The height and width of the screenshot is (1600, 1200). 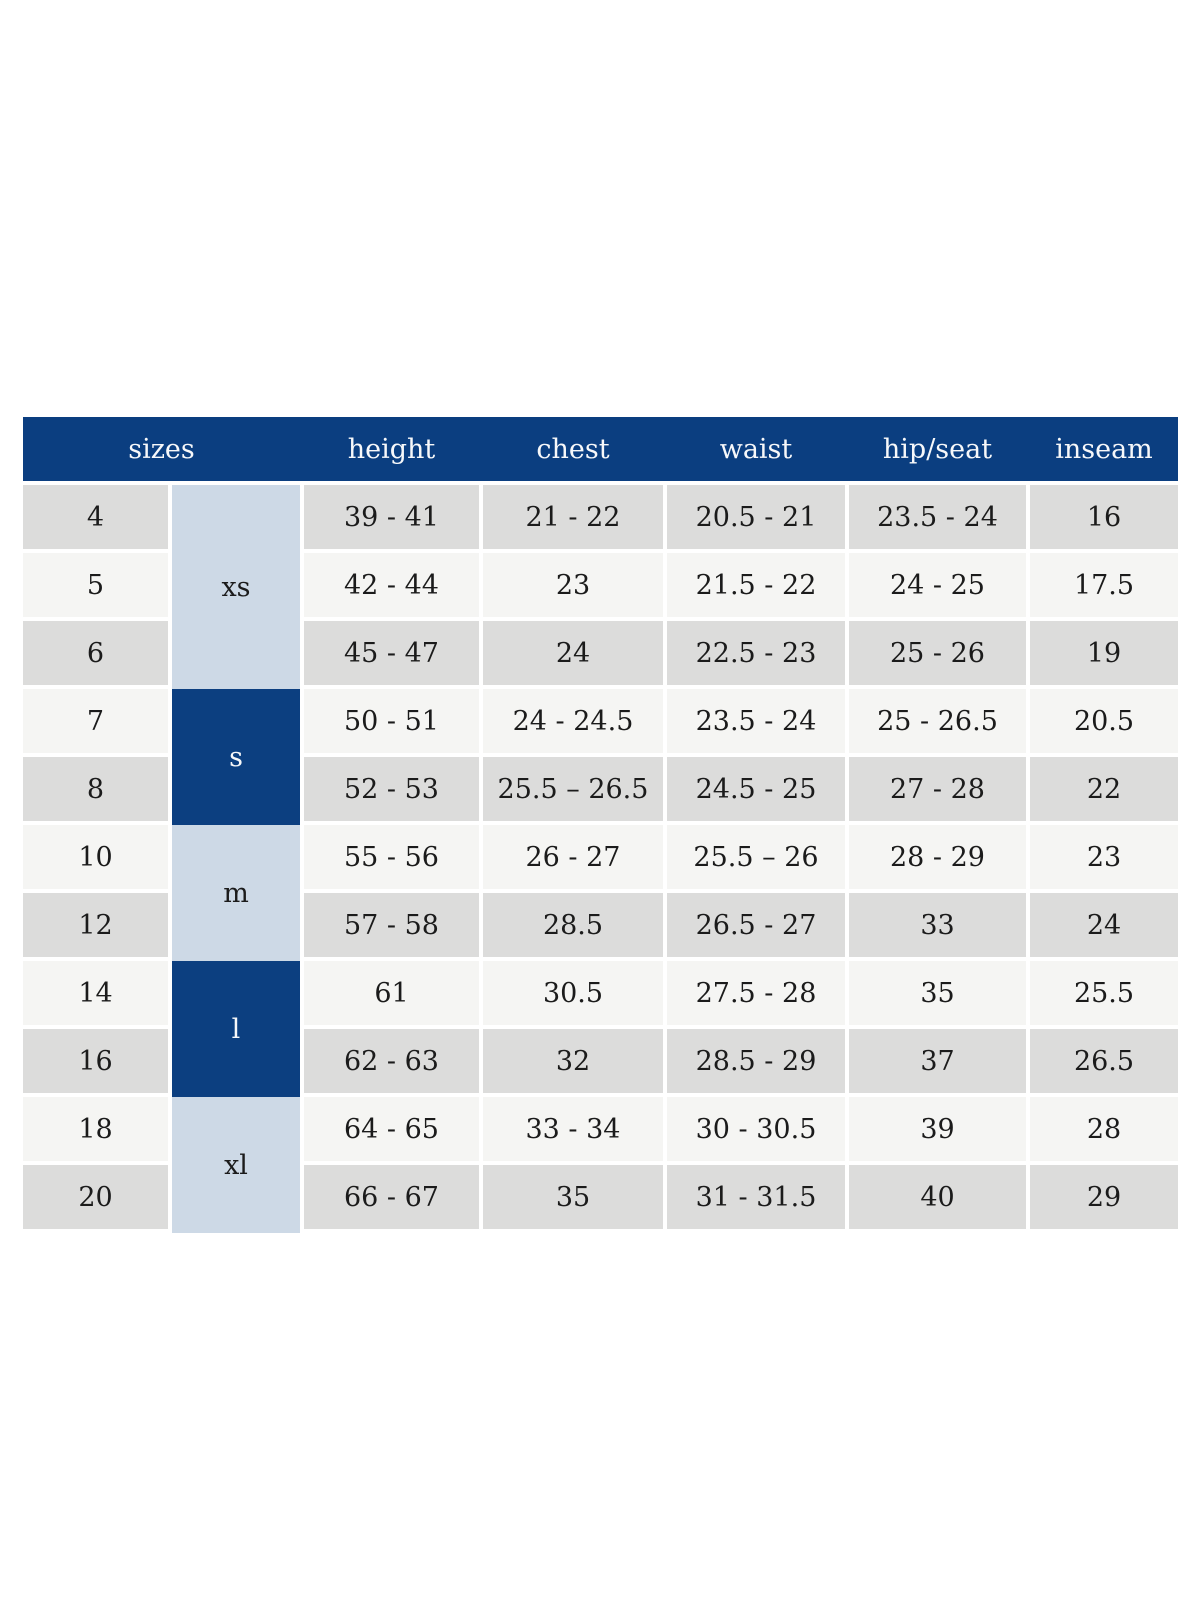 What do you see at coordinates (236, 1029) in the screenshot?
I see `size-group-cell-l: l` at bounding box center [236, 1029].